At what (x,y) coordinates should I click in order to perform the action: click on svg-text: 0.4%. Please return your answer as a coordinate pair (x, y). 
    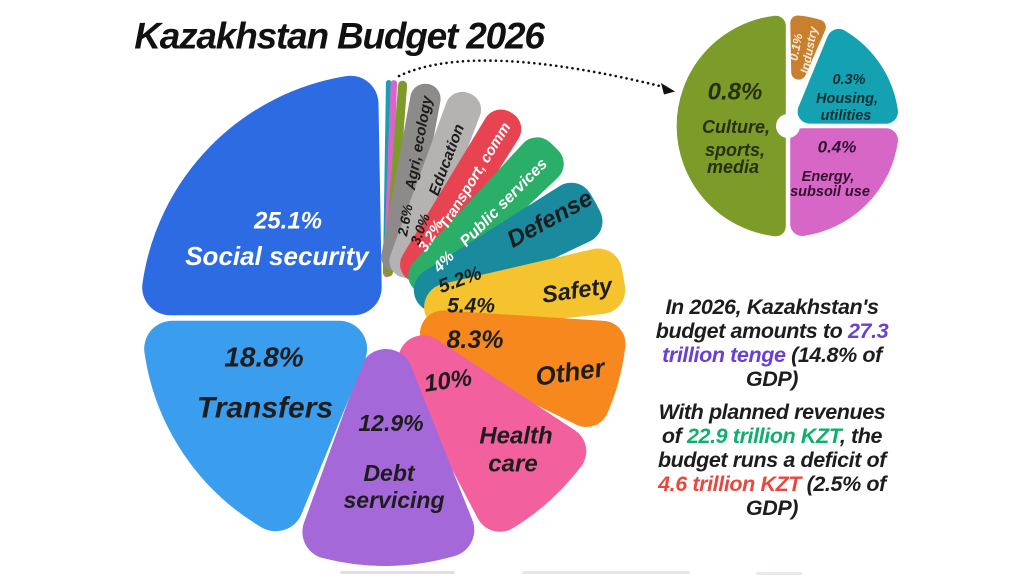
    Looking at the image, I should click on (837, 147).